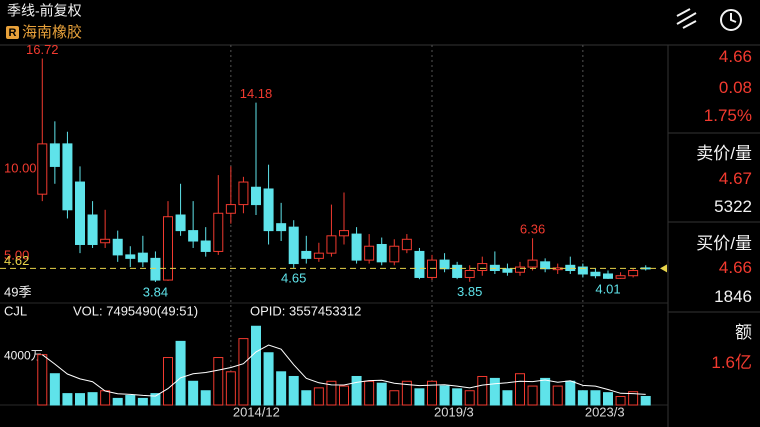 This screenshot has width=760, height=427. What do you see at coordinates (605, 411) in the screenshot?
I see `x-tick-label: 2023/3` at bounding box center [605, 411].